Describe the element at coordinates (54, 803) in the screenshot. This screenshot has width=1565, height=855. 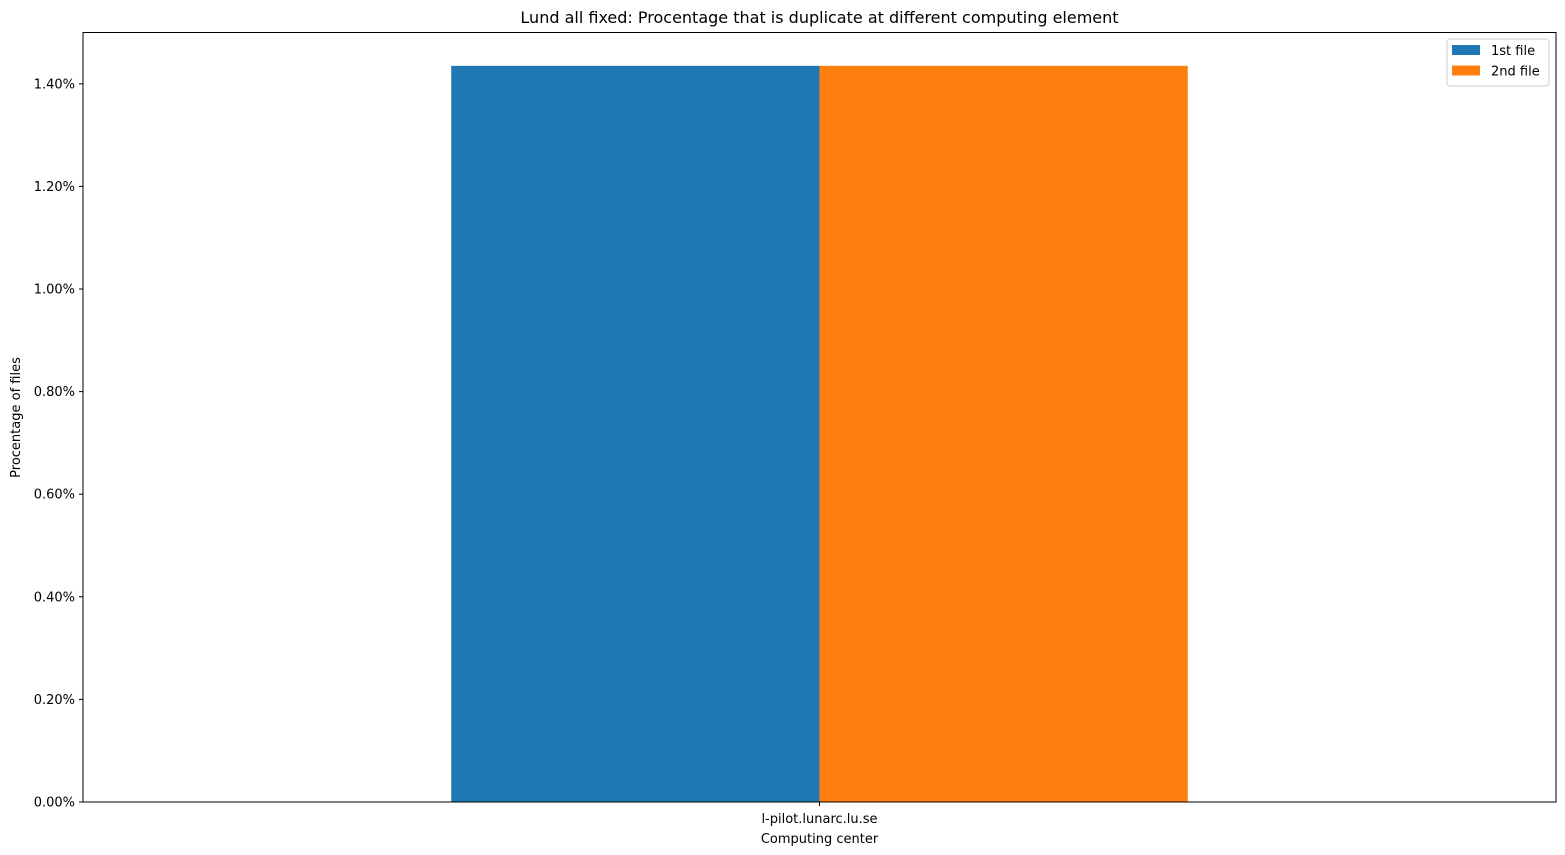
I see `y-tick-label: 0.00%` at that location.